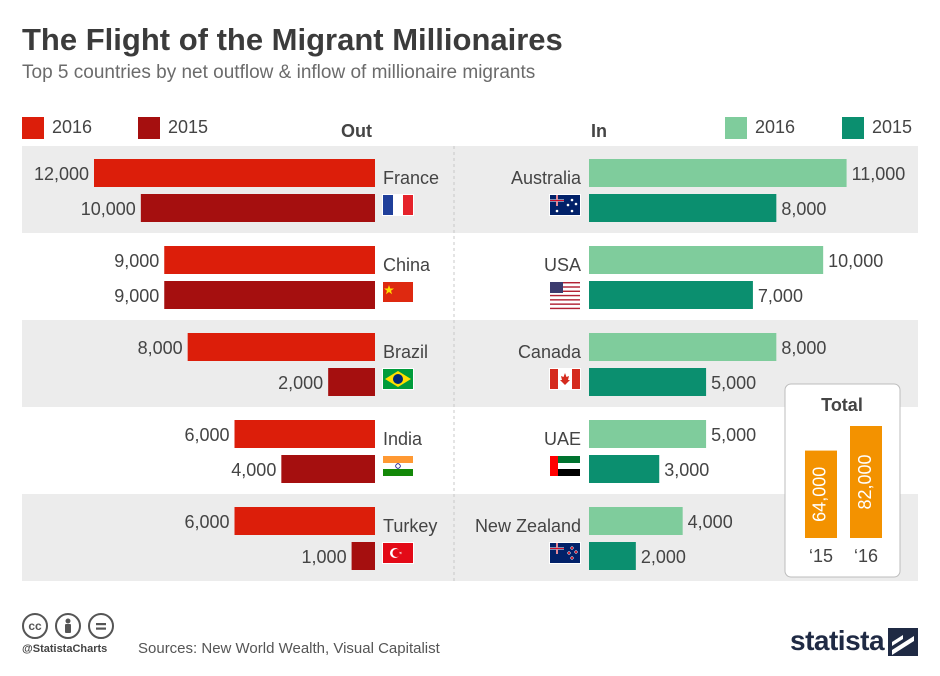 This screenshot has height=676, width=940. I want to click on flag-france-icon, so click(398, 205).